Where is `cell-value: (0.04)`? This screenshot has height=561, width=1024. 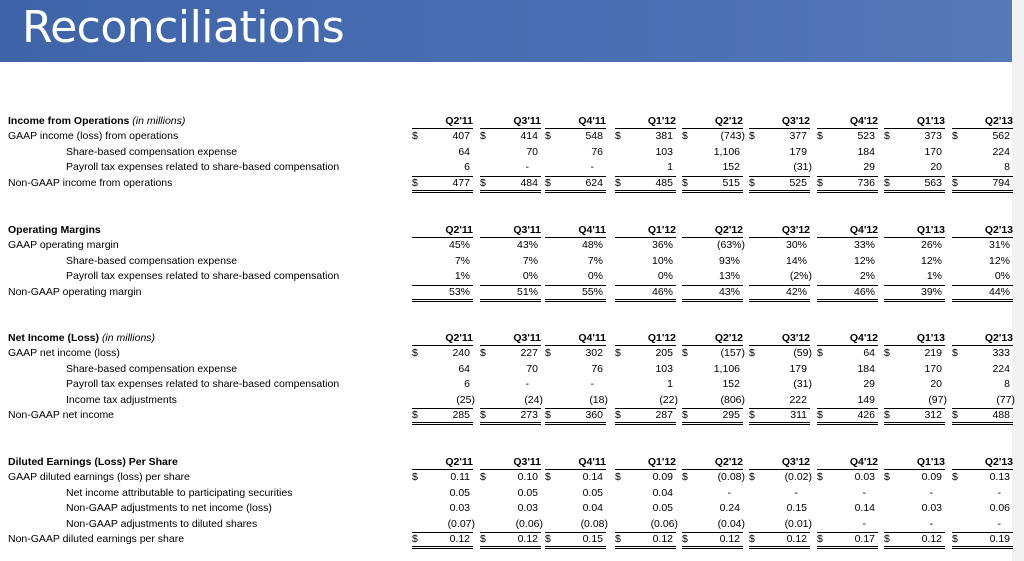
cell-value: (0.04) is located at coordinates (731, 523).